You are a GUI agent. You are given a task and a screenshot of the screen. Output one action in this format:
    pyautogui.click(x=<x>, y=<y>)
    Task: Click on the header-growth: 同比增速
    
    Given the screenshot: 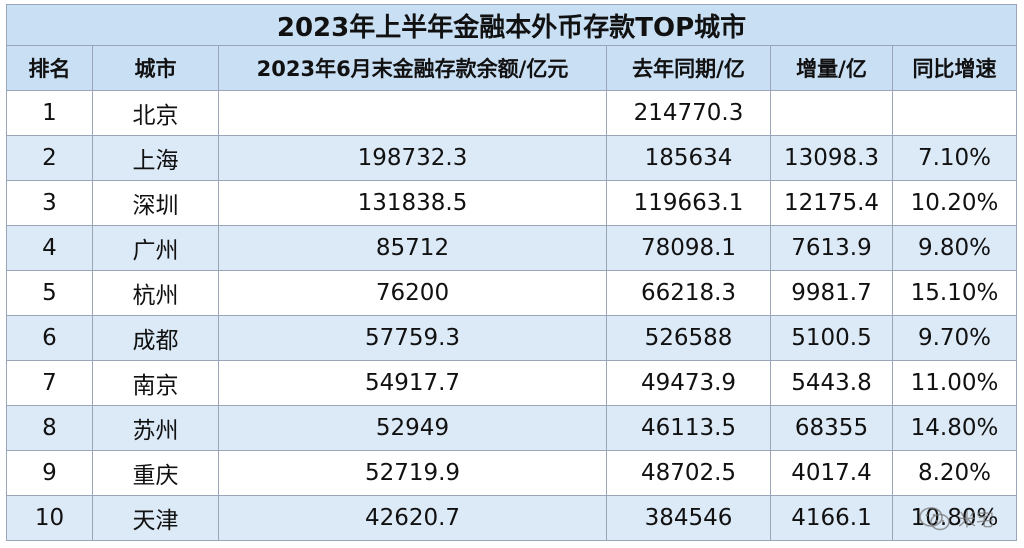 What is the action you would take?
    pyautogui.click(x=954, y=68)
    